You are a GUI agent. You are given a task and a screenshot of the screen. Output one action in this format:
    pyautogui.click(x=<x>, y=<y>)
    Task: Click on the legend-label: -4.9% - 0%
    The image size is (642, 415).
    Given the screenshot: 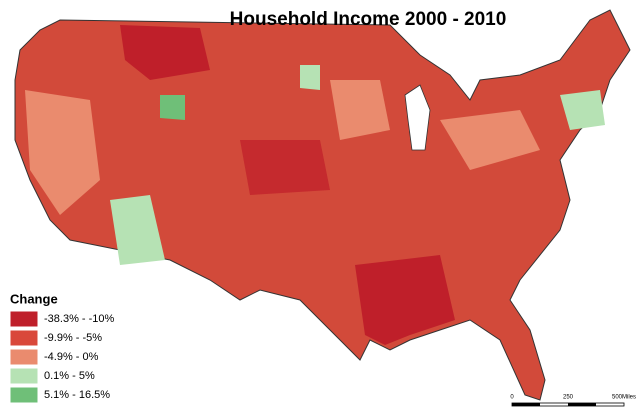 What is the action you would take?
    pyautogui.click(x=71, y=357)
    